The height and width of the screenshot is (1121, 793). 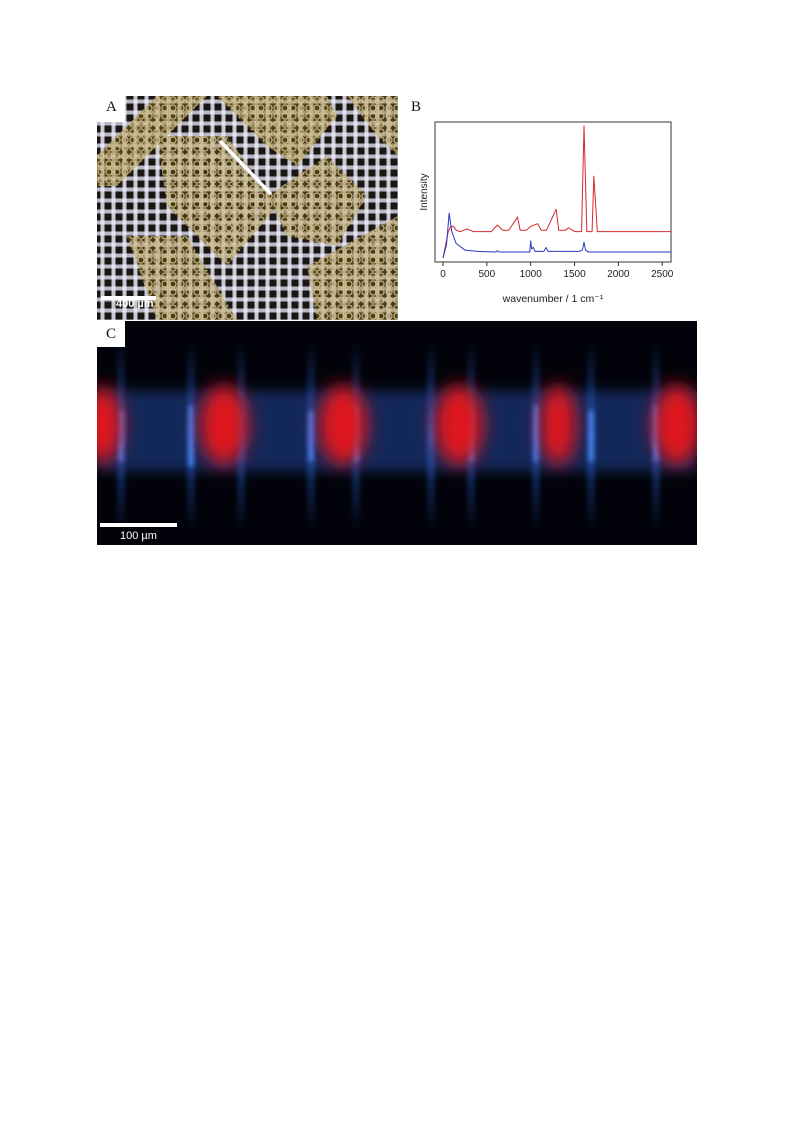 What do you see at coordinates (111, 334) in the screenshot?
I see `panel-c-label: C` at bounding box center [111, 334].